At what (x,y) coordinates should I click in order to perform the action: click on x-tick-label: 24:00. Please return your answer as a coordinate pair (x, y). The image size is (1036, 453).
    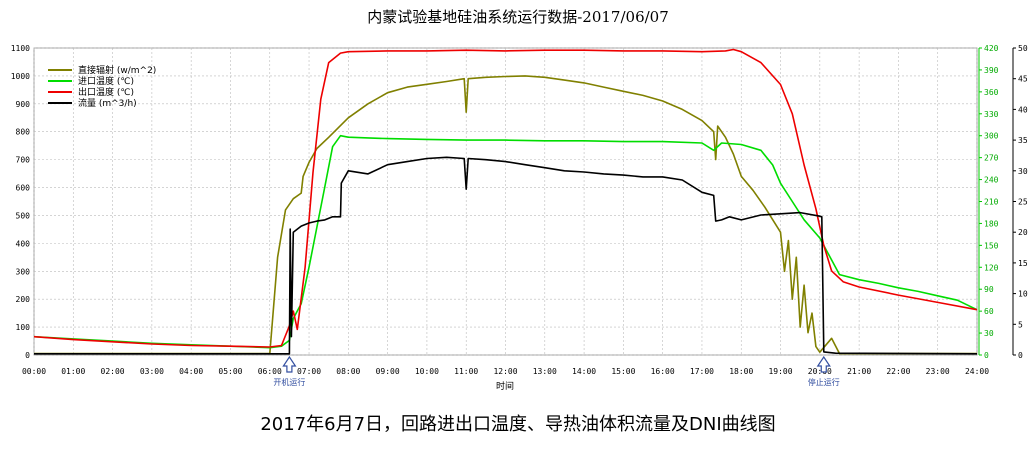
    Looking at the image, I should click on (977, 371).